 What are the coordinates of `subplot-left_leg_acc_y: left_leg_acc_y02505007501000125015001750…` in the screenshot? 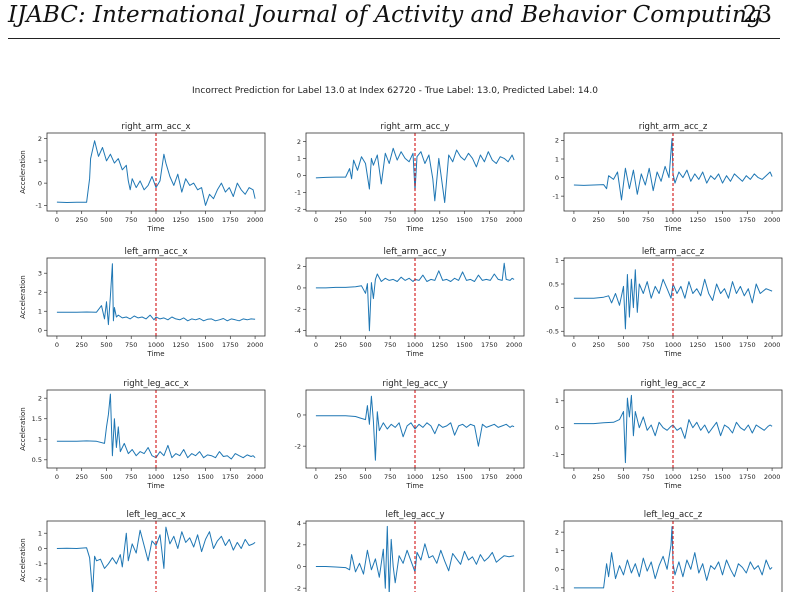 It's located at (410, 551).